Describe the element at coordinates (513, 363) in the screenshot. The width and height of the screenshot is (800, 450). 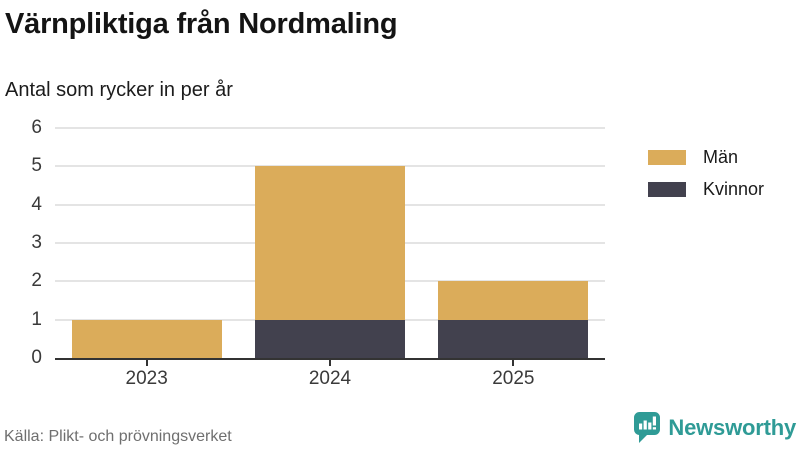
I see `x-tick-2025` at that location.